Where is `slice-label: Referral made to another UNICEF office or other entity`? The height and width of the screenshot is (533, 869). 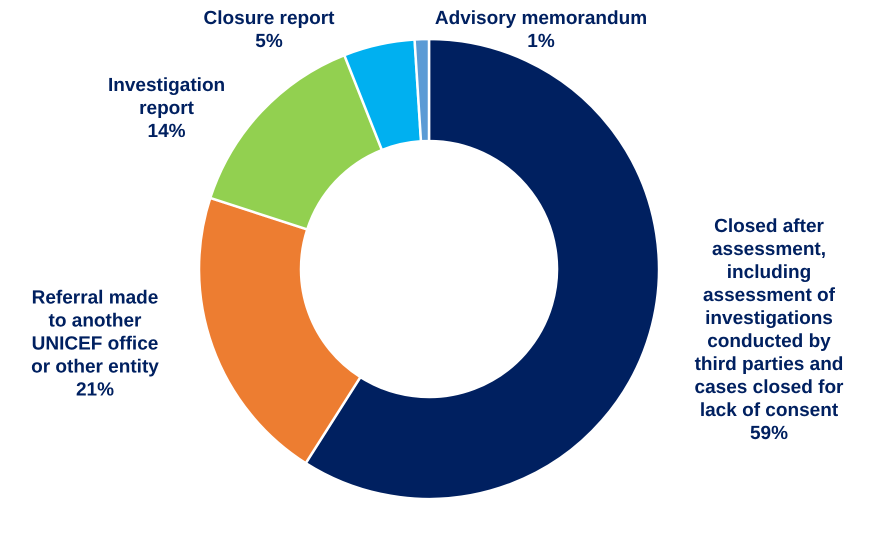
slice-label: Referral made to another UNICEF office or other entity is located at coordinates (95, 332).